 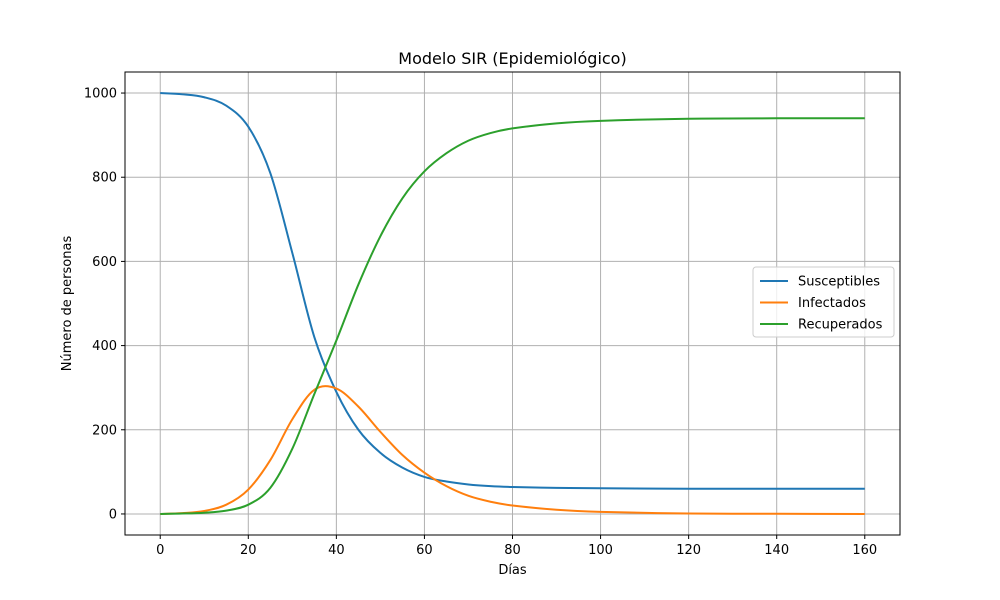 What do you see at coordinates (839, 282) in the screenshot?
I see `legend-label-susceptibles: Susceptibles` at bounding box center [839, 282].